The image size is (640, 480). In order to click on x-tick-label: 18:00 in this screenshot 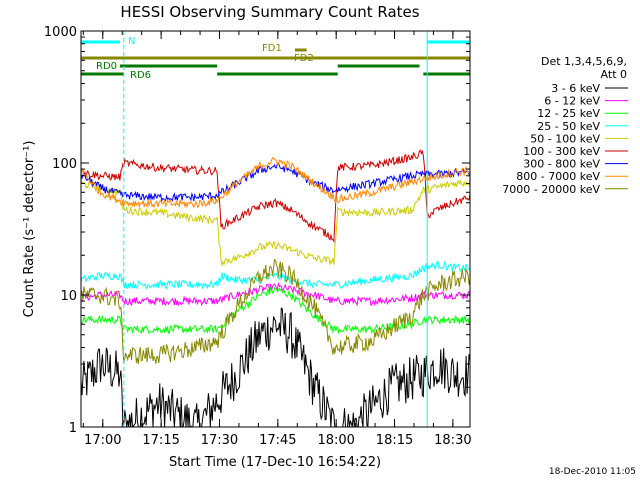, I will do `click(335, 440)`.